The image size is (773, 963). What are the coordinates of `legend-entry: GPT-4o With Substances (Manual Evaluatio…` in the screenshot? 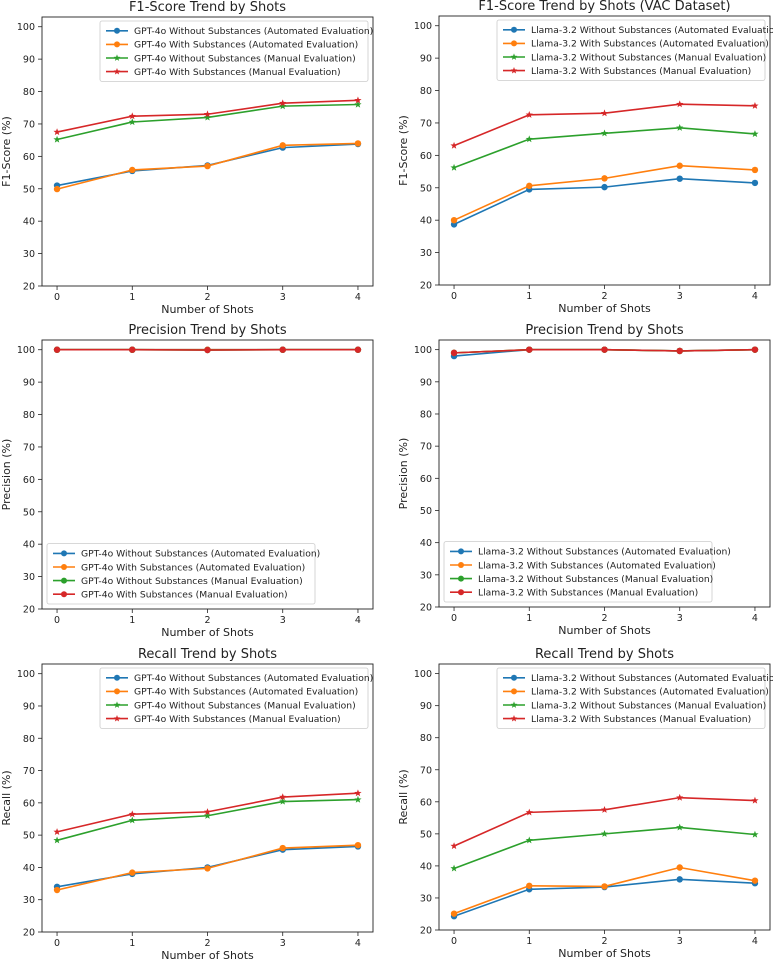 It's located at (184, 595).